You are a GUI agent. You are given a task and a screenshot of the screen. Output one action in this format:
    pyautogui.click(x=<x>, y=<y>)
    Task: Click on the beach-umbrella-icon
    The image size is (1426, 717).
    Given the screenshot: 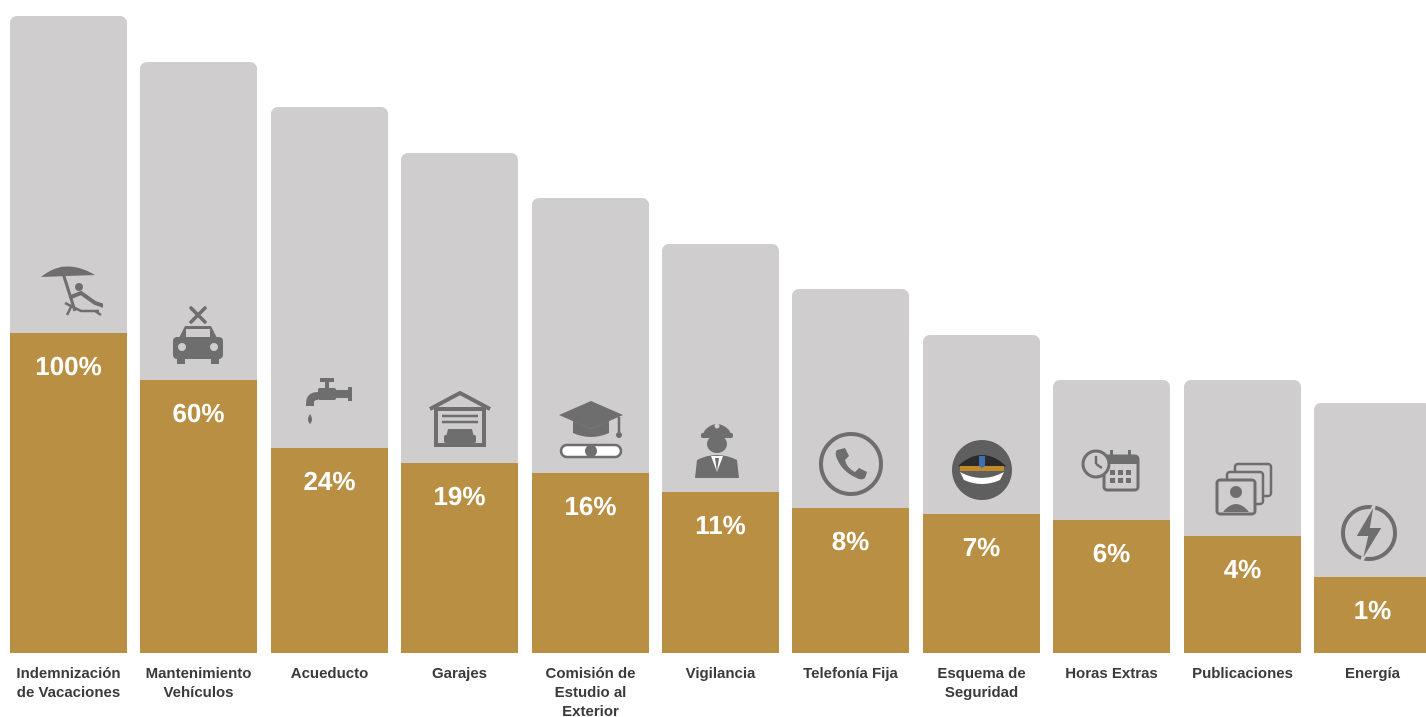 What is the action you would take?
    pyautogui.click(x=71, y=291)
    